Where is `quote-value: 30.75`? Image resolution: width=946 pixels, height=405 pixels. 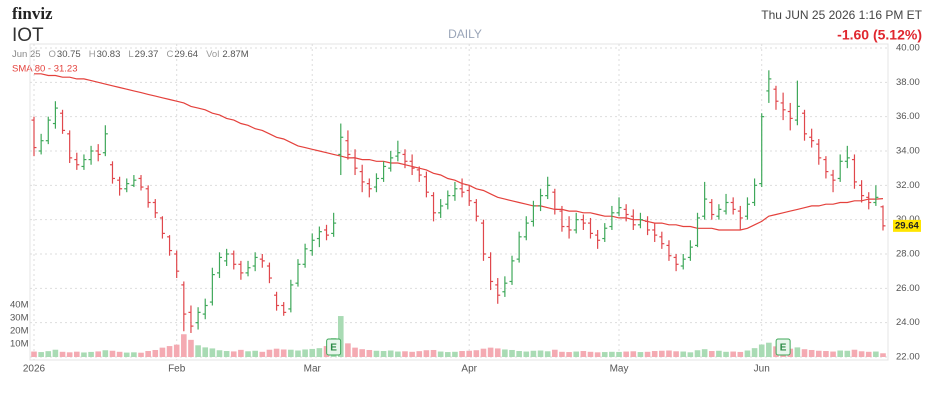
quote-value: 30.75 is located at coordinates (69, 54).